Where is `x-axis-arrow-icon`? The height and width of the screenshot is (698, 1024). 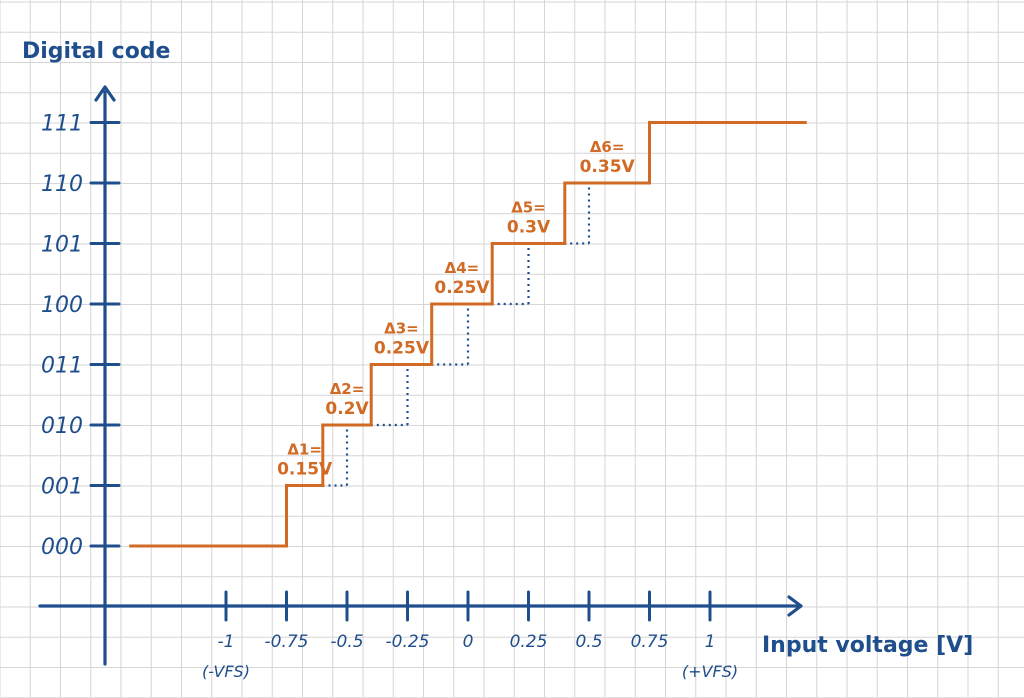
x-axis-arrow-icon is located at coordinates (795, 606).